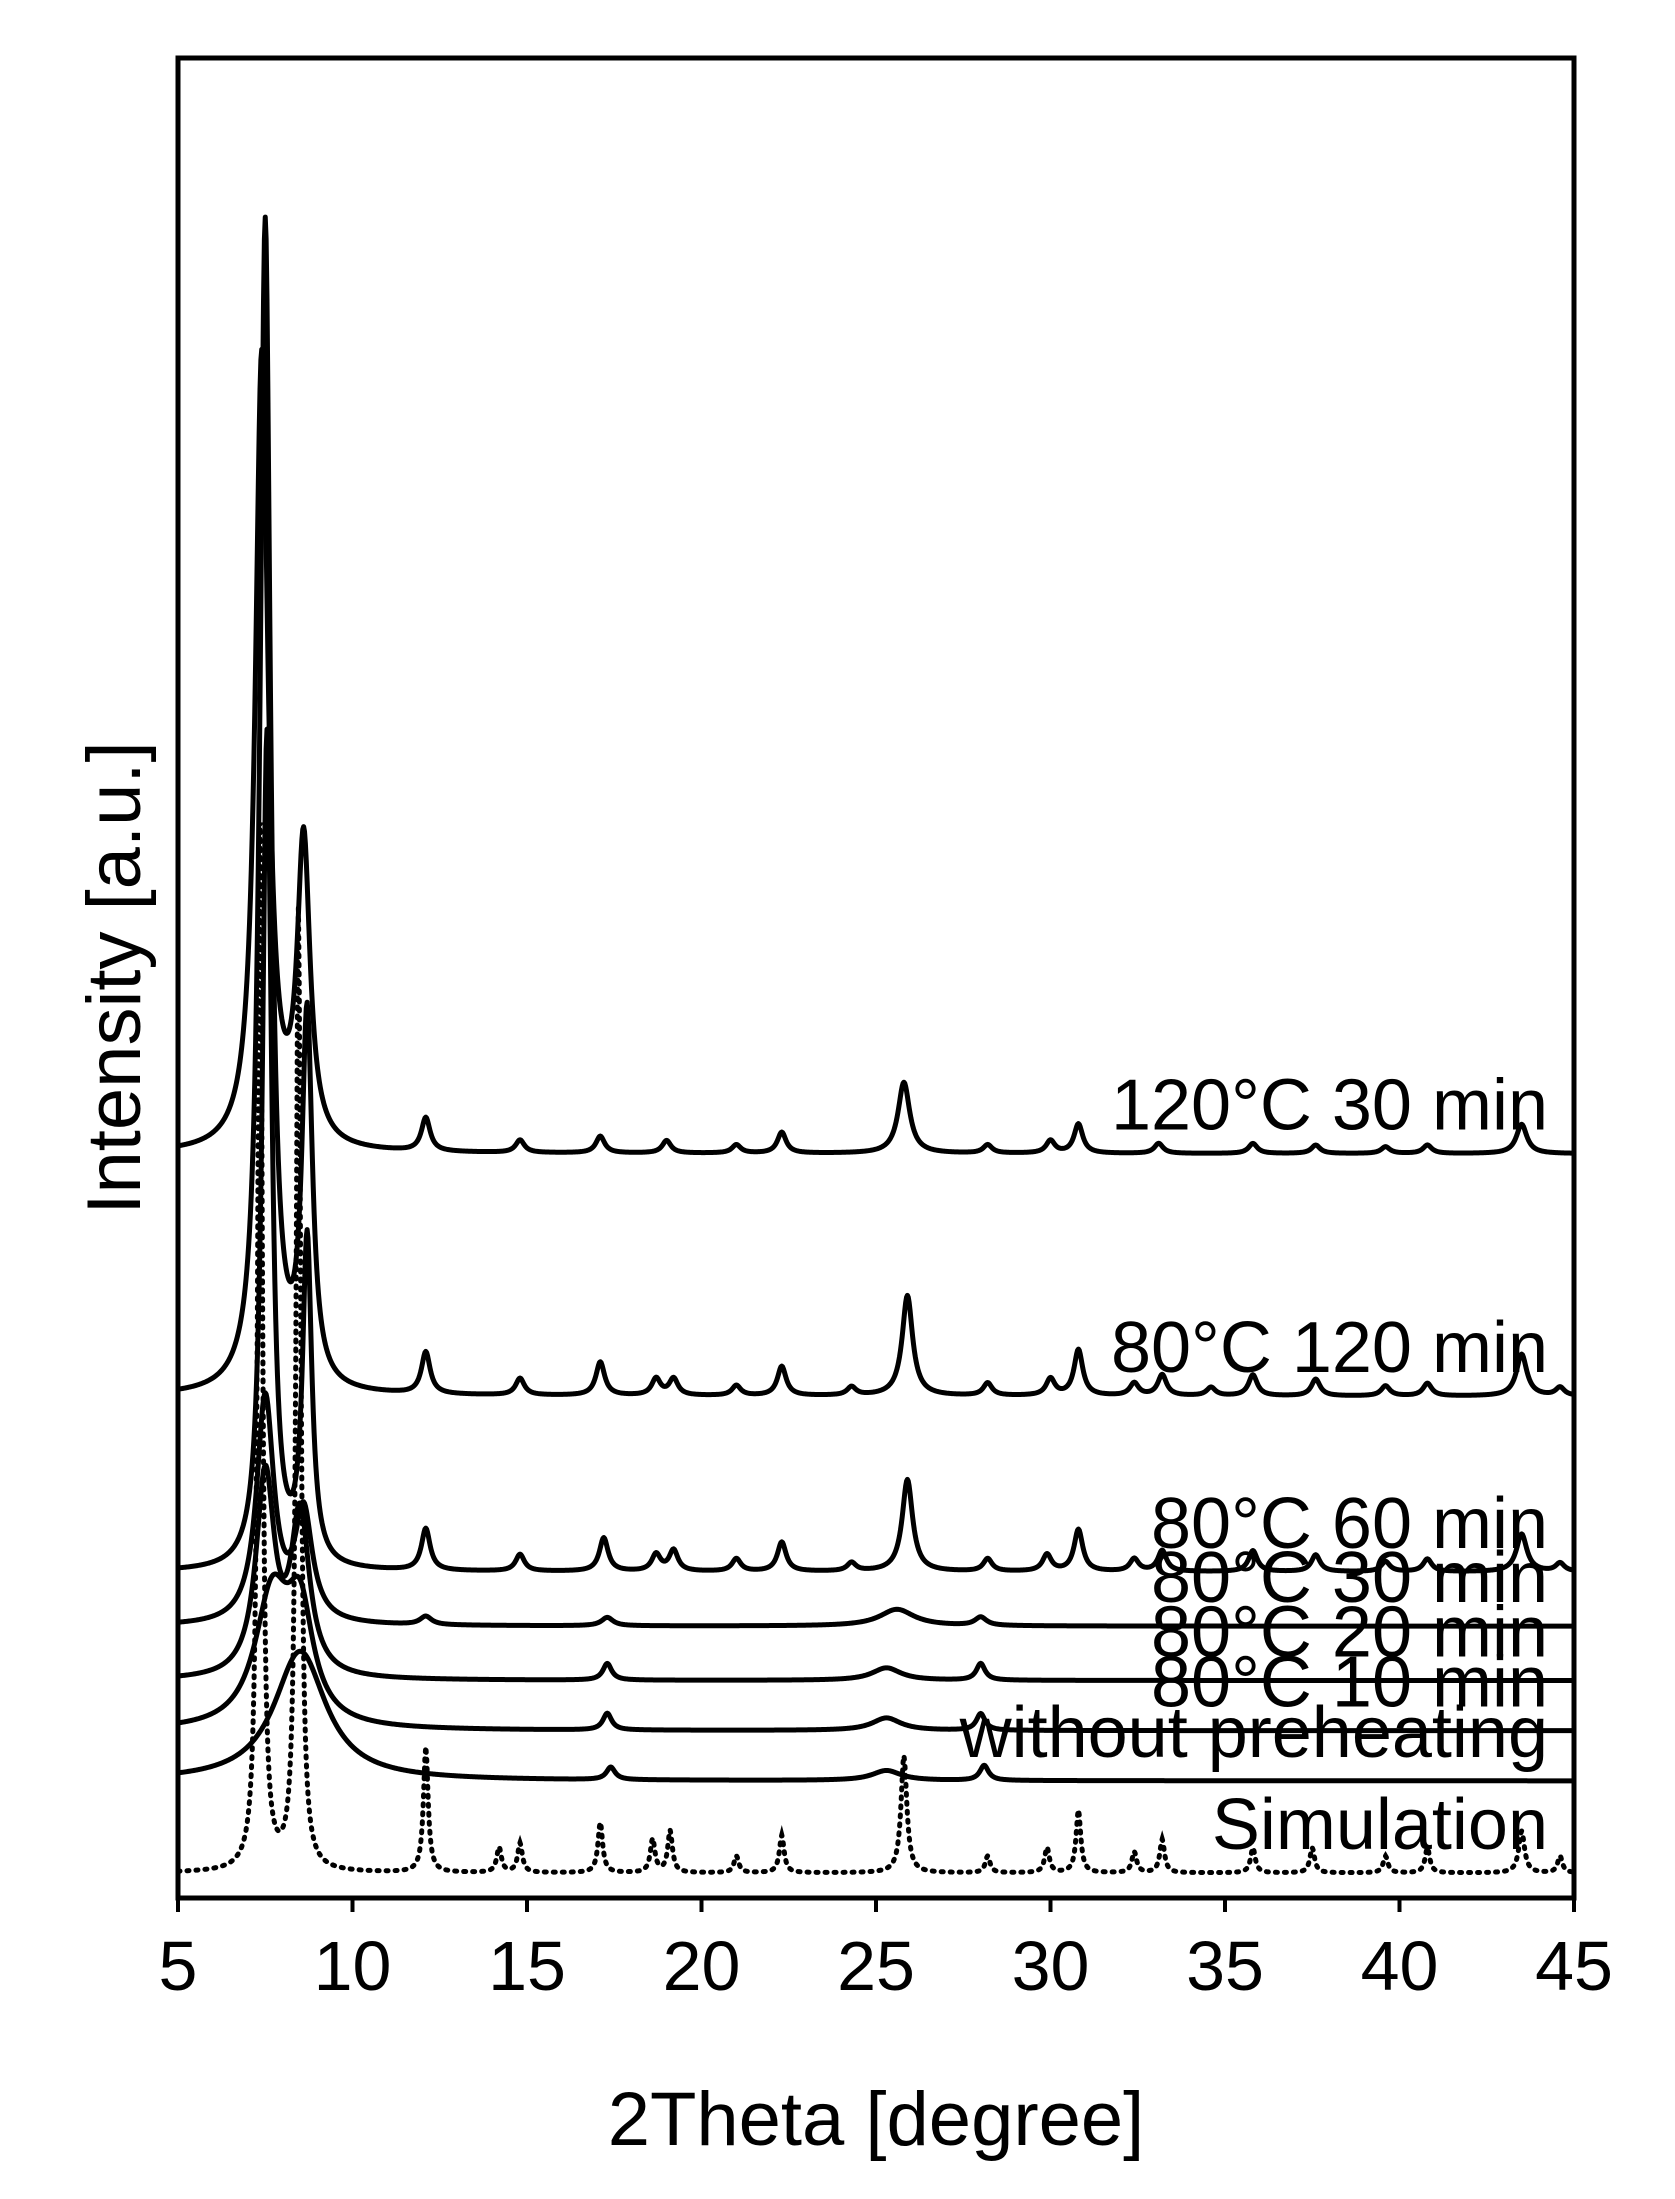 The width and height of the screenshot is (1675, 2199). I want to click on x-axis-ticks: 5 10 15 20 25 30 35 40 45, so click(886, 1951).